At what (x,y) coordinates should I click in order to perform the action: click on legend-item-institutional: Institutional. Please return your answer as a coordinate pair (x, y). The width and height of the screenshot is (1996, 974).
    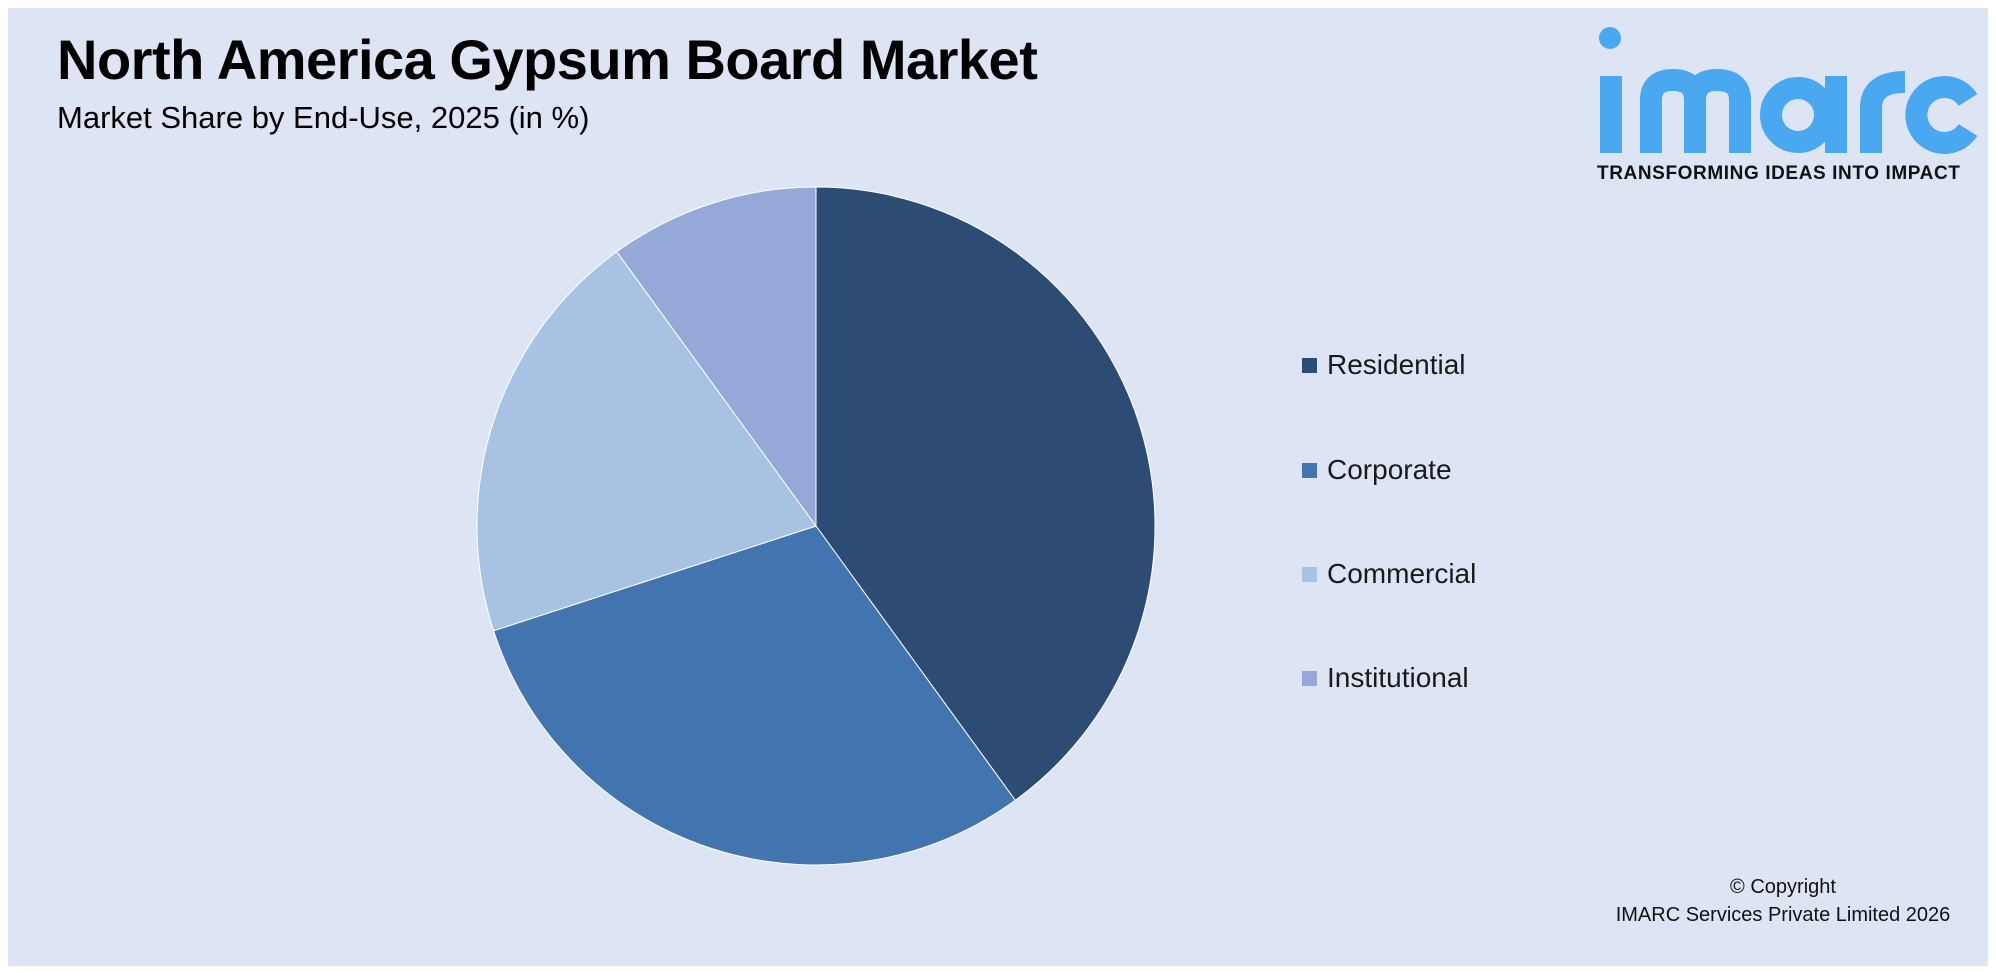
    Looking at the image, I should click on (1385, 678).